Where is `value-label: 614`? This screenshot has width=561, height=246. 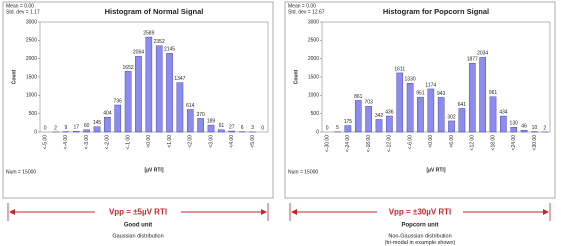
value-label: 614 is located at coordinates (190, 106).